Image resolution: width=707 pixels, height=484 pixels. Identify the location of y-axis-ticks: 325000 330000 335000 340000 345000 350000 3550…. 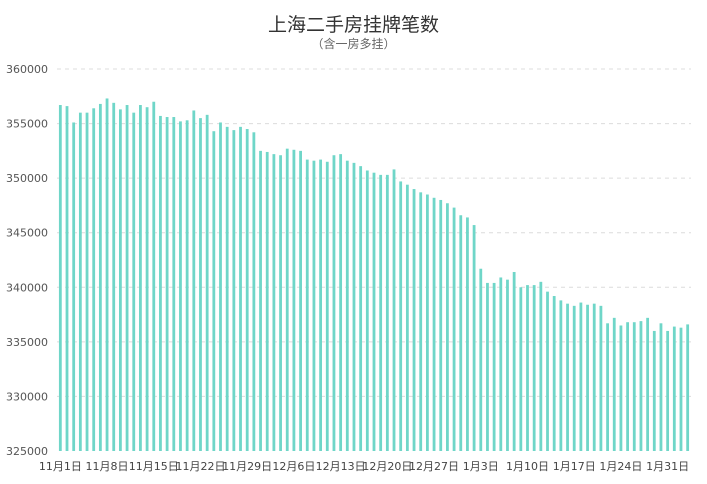
(27, 260).